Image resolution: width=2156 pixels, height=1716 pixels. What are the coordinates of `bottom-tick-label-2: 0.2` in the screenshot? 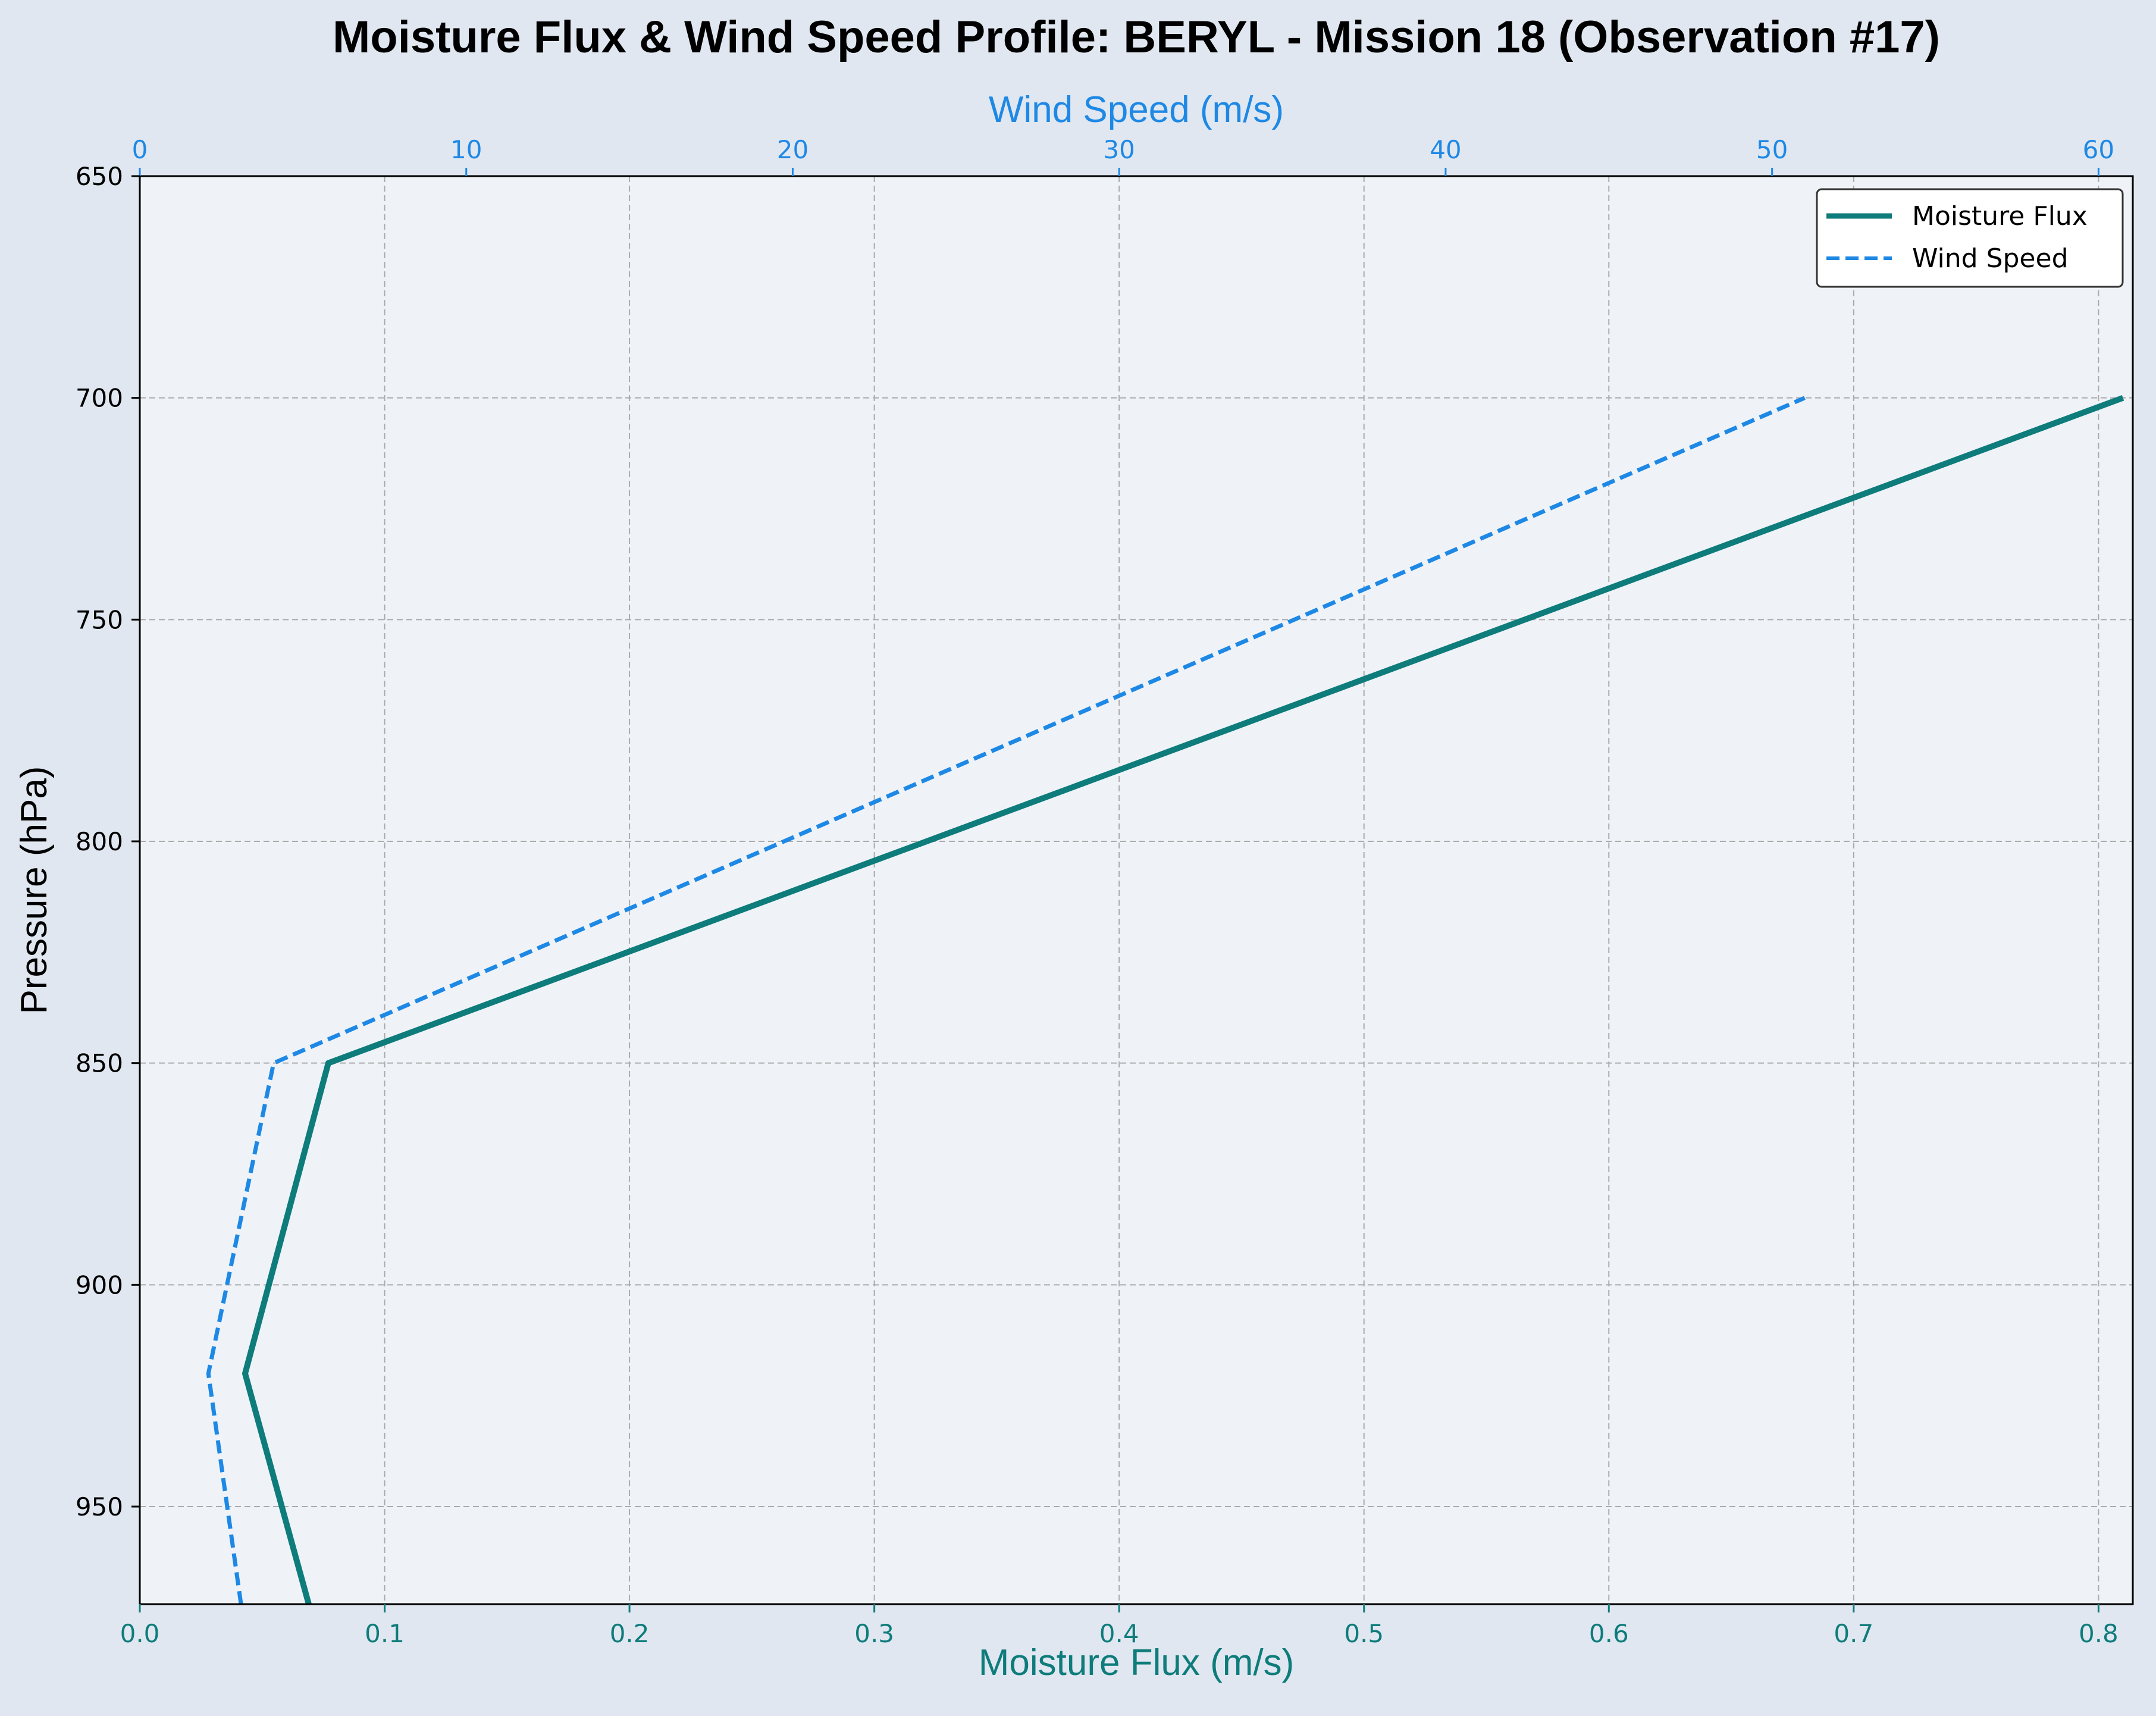 It's located at (630, 1633).